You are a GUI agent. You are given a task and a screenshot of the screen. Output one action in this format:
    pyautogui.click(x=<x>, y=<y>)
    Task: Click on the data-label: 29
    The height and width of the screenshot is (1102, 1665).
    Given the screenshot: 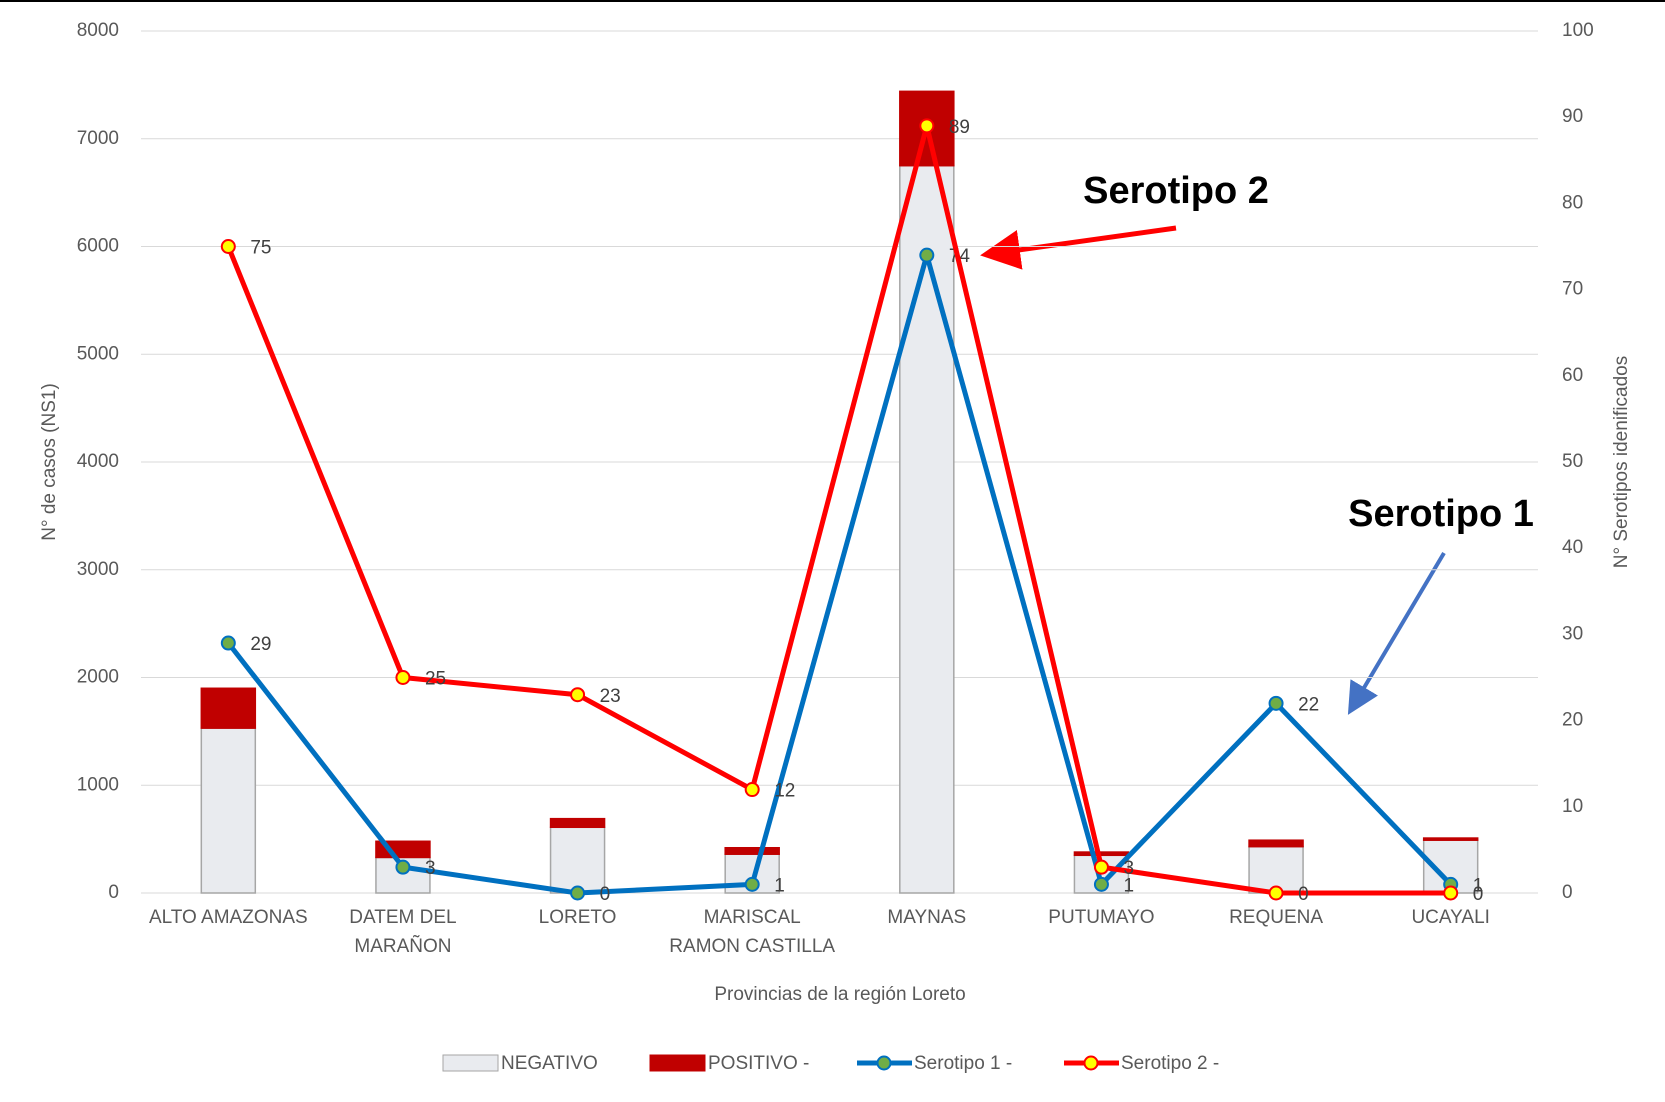 What is the action you would take?
    pyautogui.click(x=260, y=644)
    